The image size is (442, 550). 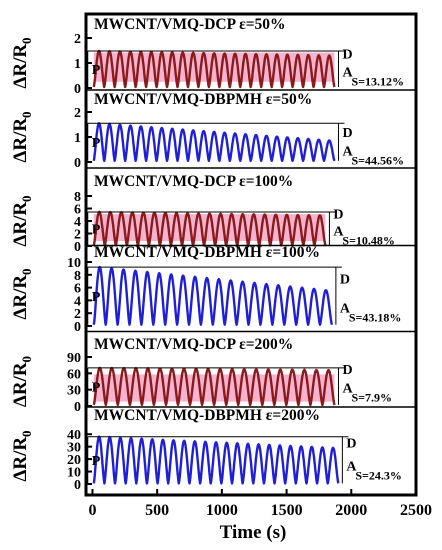 I want to click on panel-4-y-tick-label: 2, so click(x=77, y=314).